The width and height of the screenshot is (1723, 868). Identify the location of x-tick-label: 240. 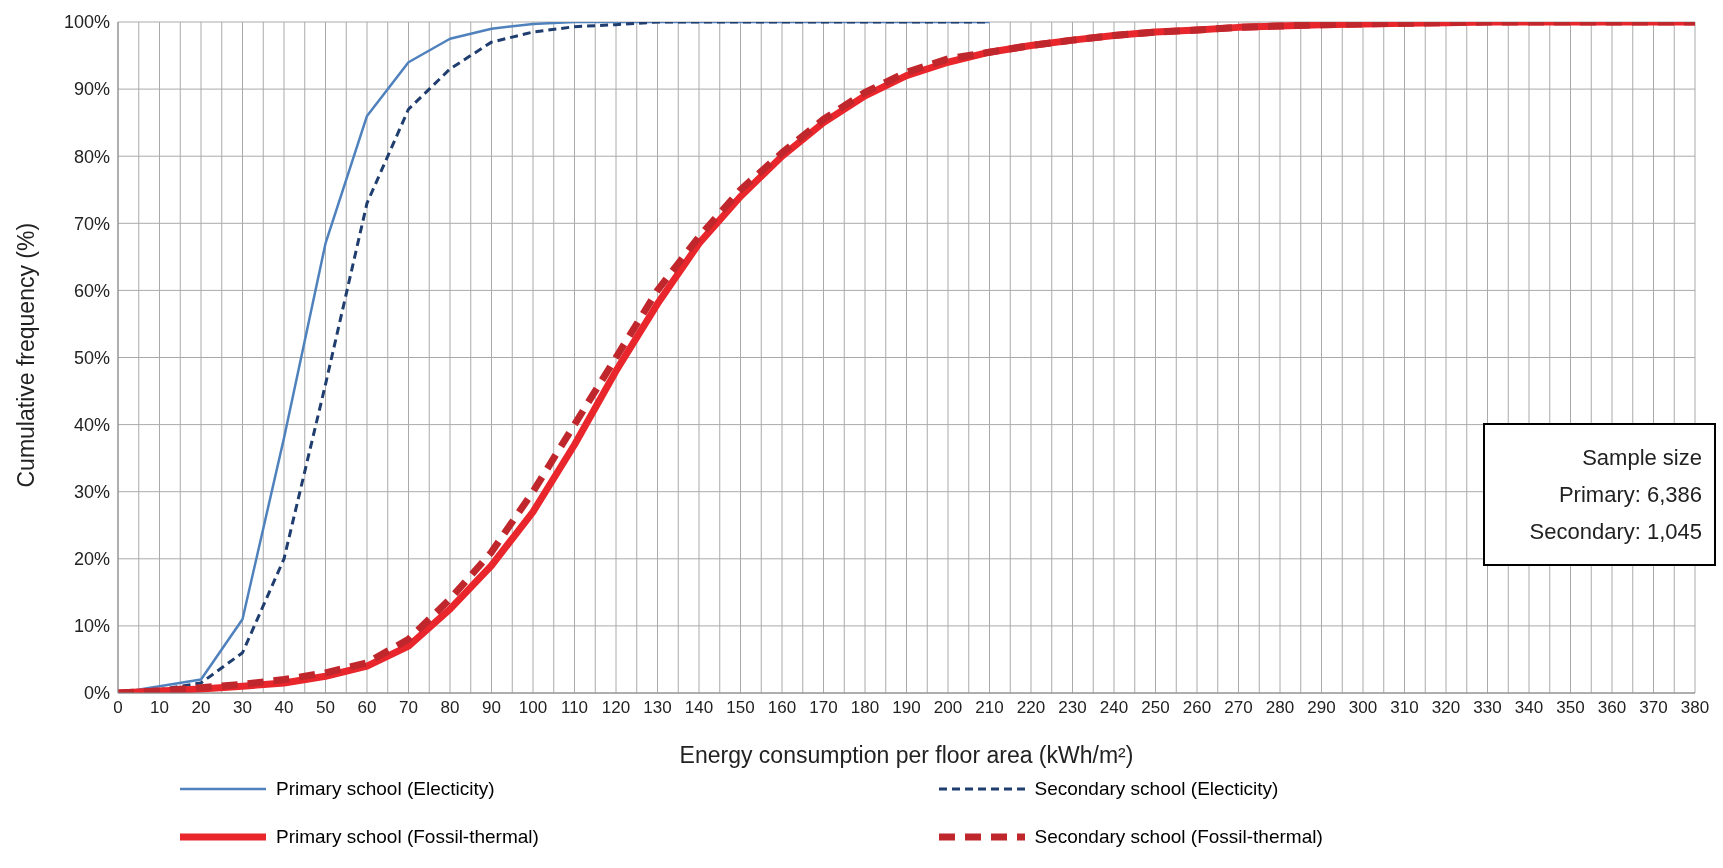
(1114, 708).